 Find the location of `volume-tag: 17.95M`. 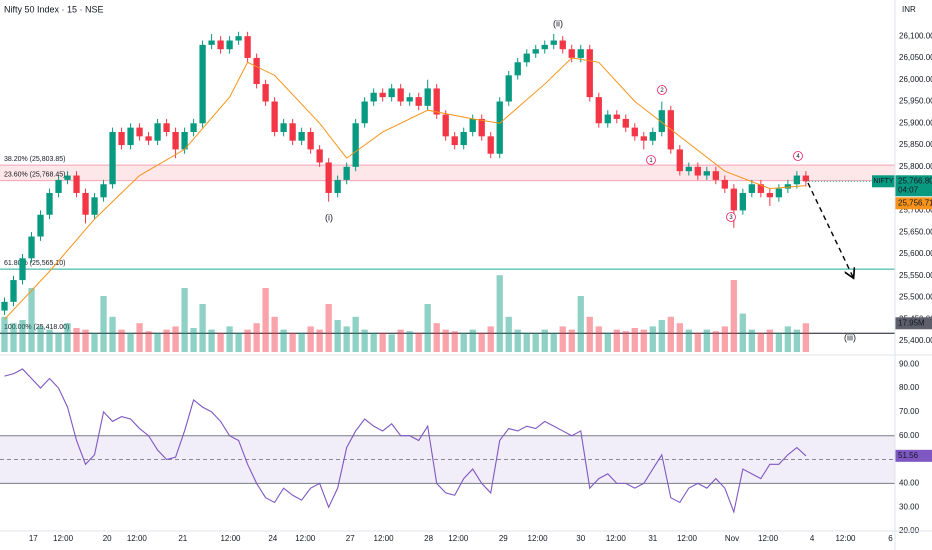

volume-tag: 17.95M is located at coordinates (911, 322).